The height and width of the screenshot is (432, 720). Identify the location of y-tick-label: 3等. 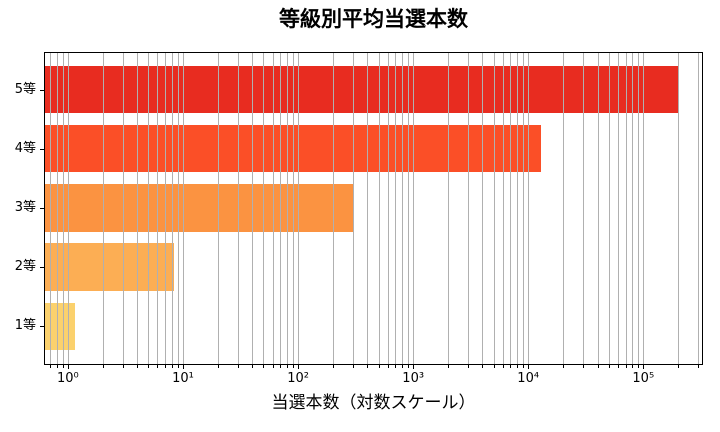
(25, 207).